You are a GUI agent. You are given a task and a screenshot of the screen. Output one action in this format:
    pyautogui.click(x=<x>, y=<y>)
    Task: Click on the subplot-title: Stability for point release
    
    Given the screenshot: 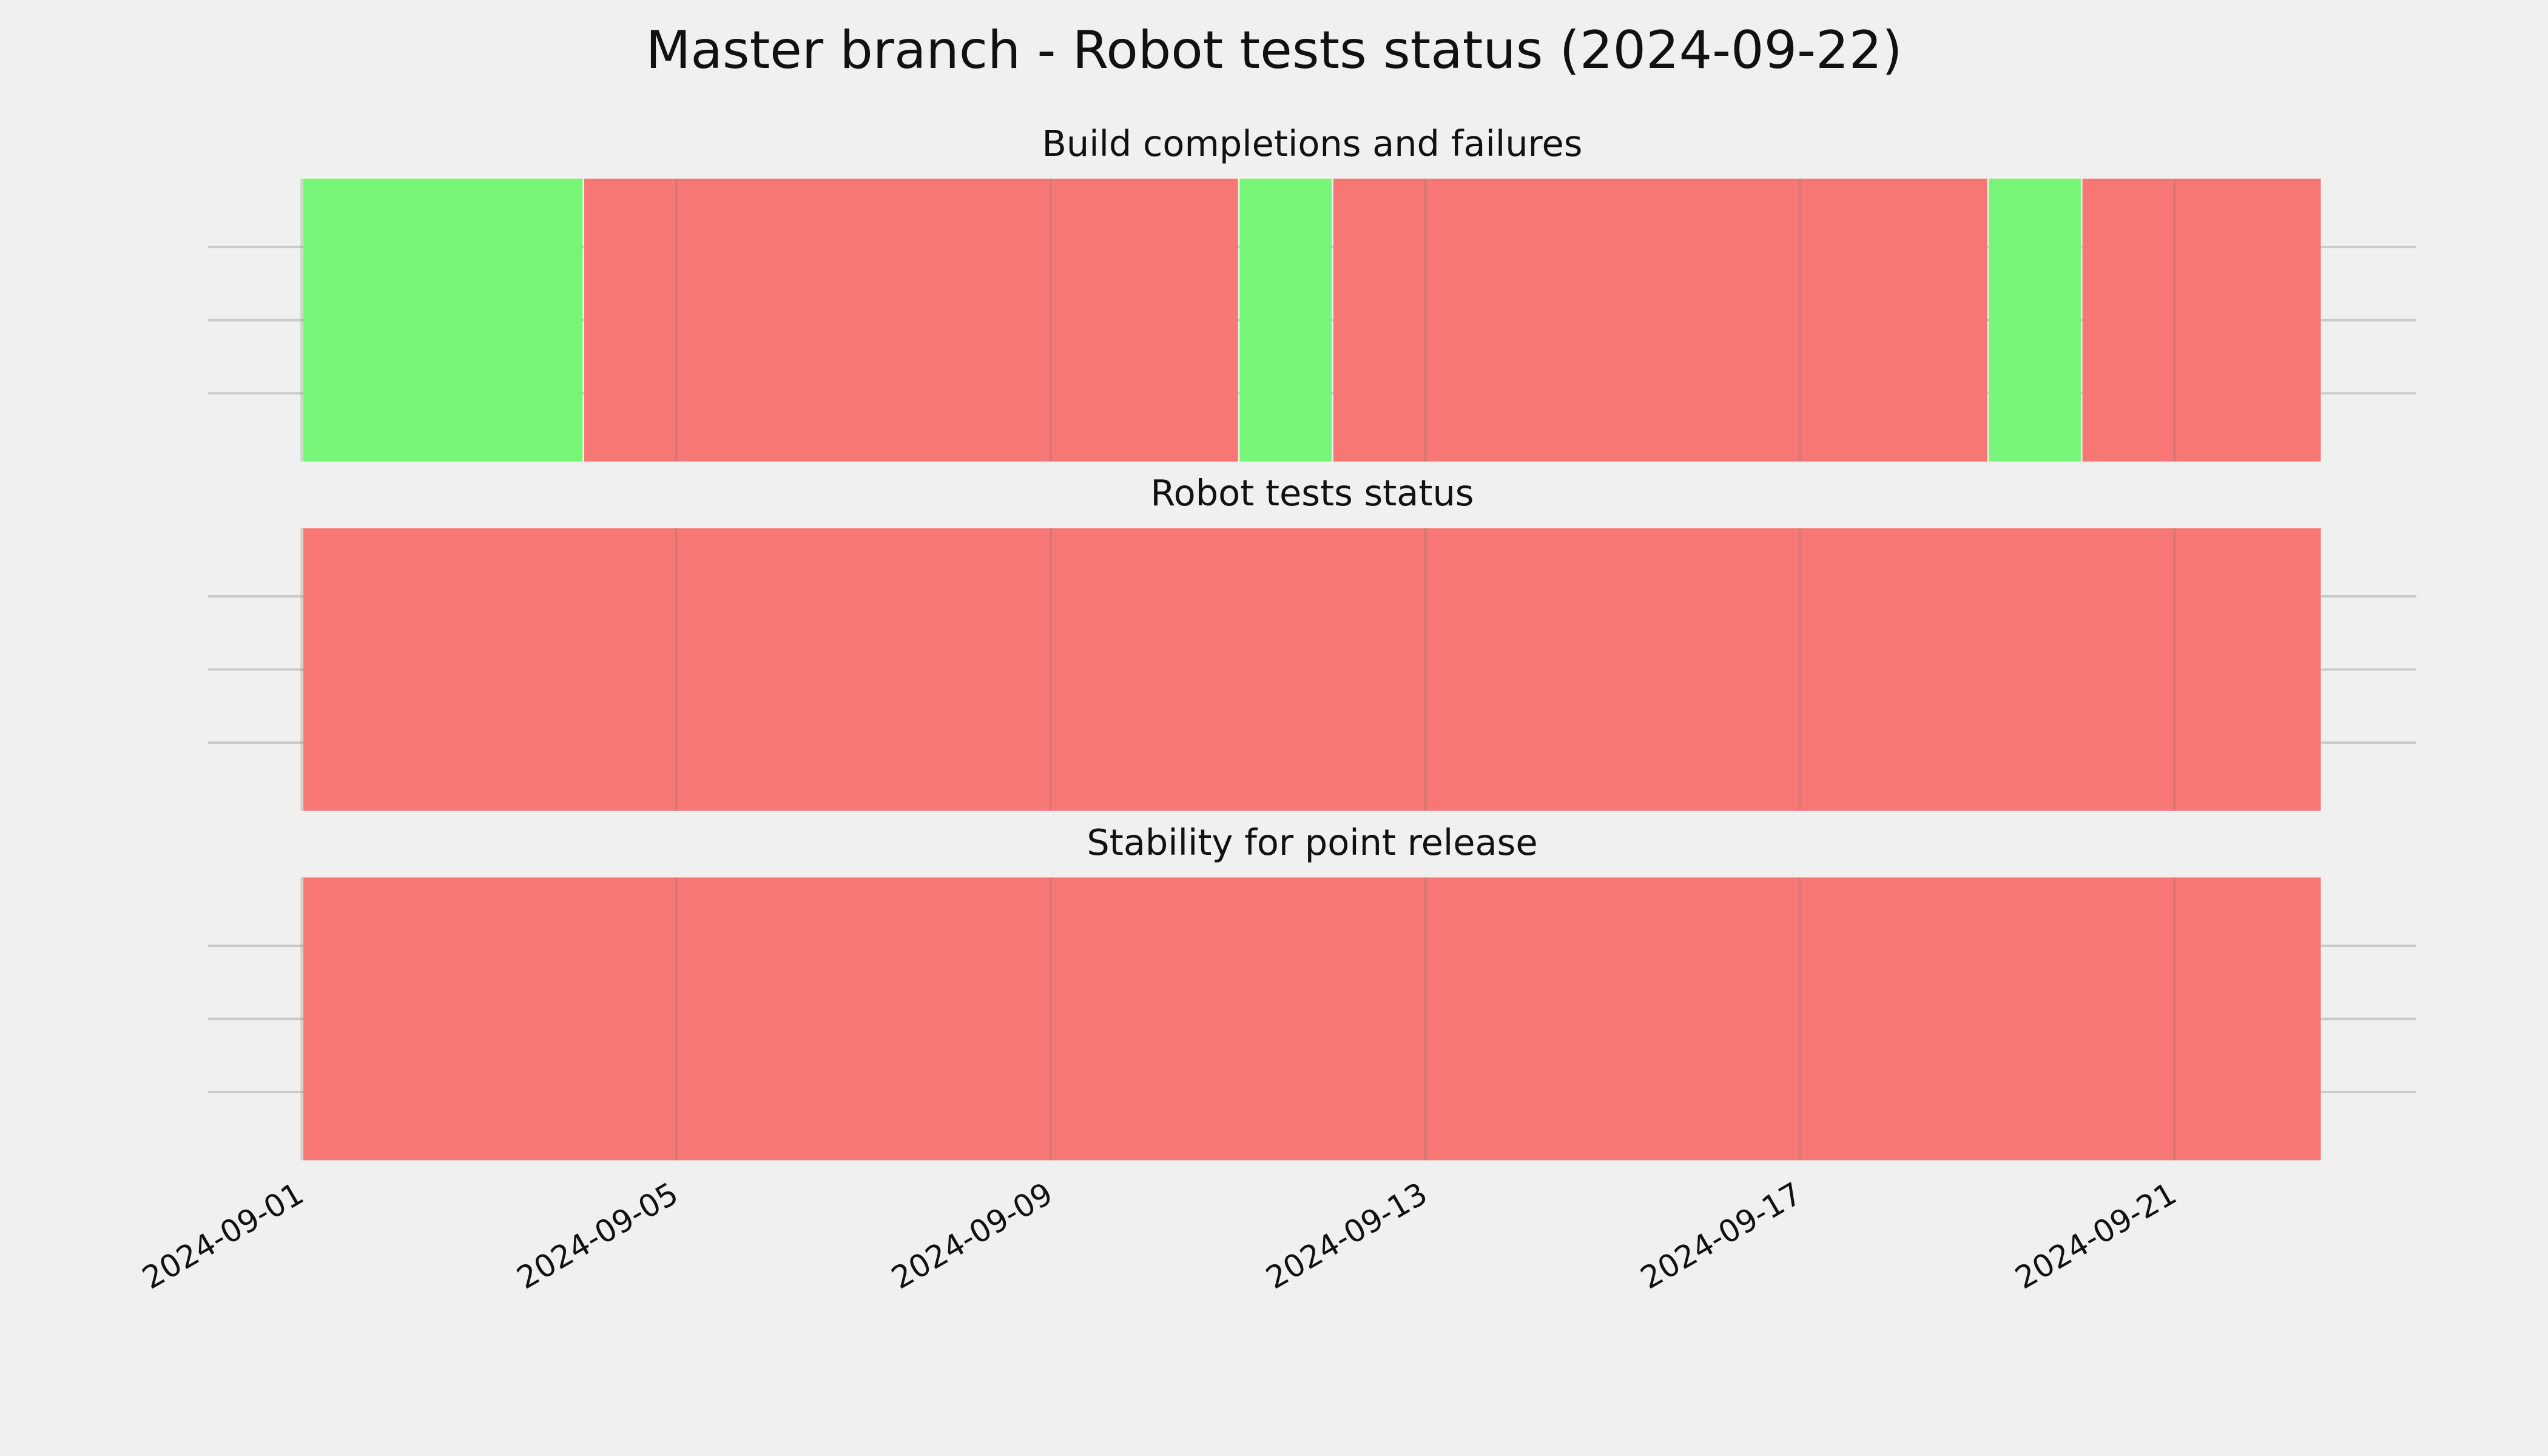 What is the action you would take?
    pyautogui.click(x=1312, y=842)
    